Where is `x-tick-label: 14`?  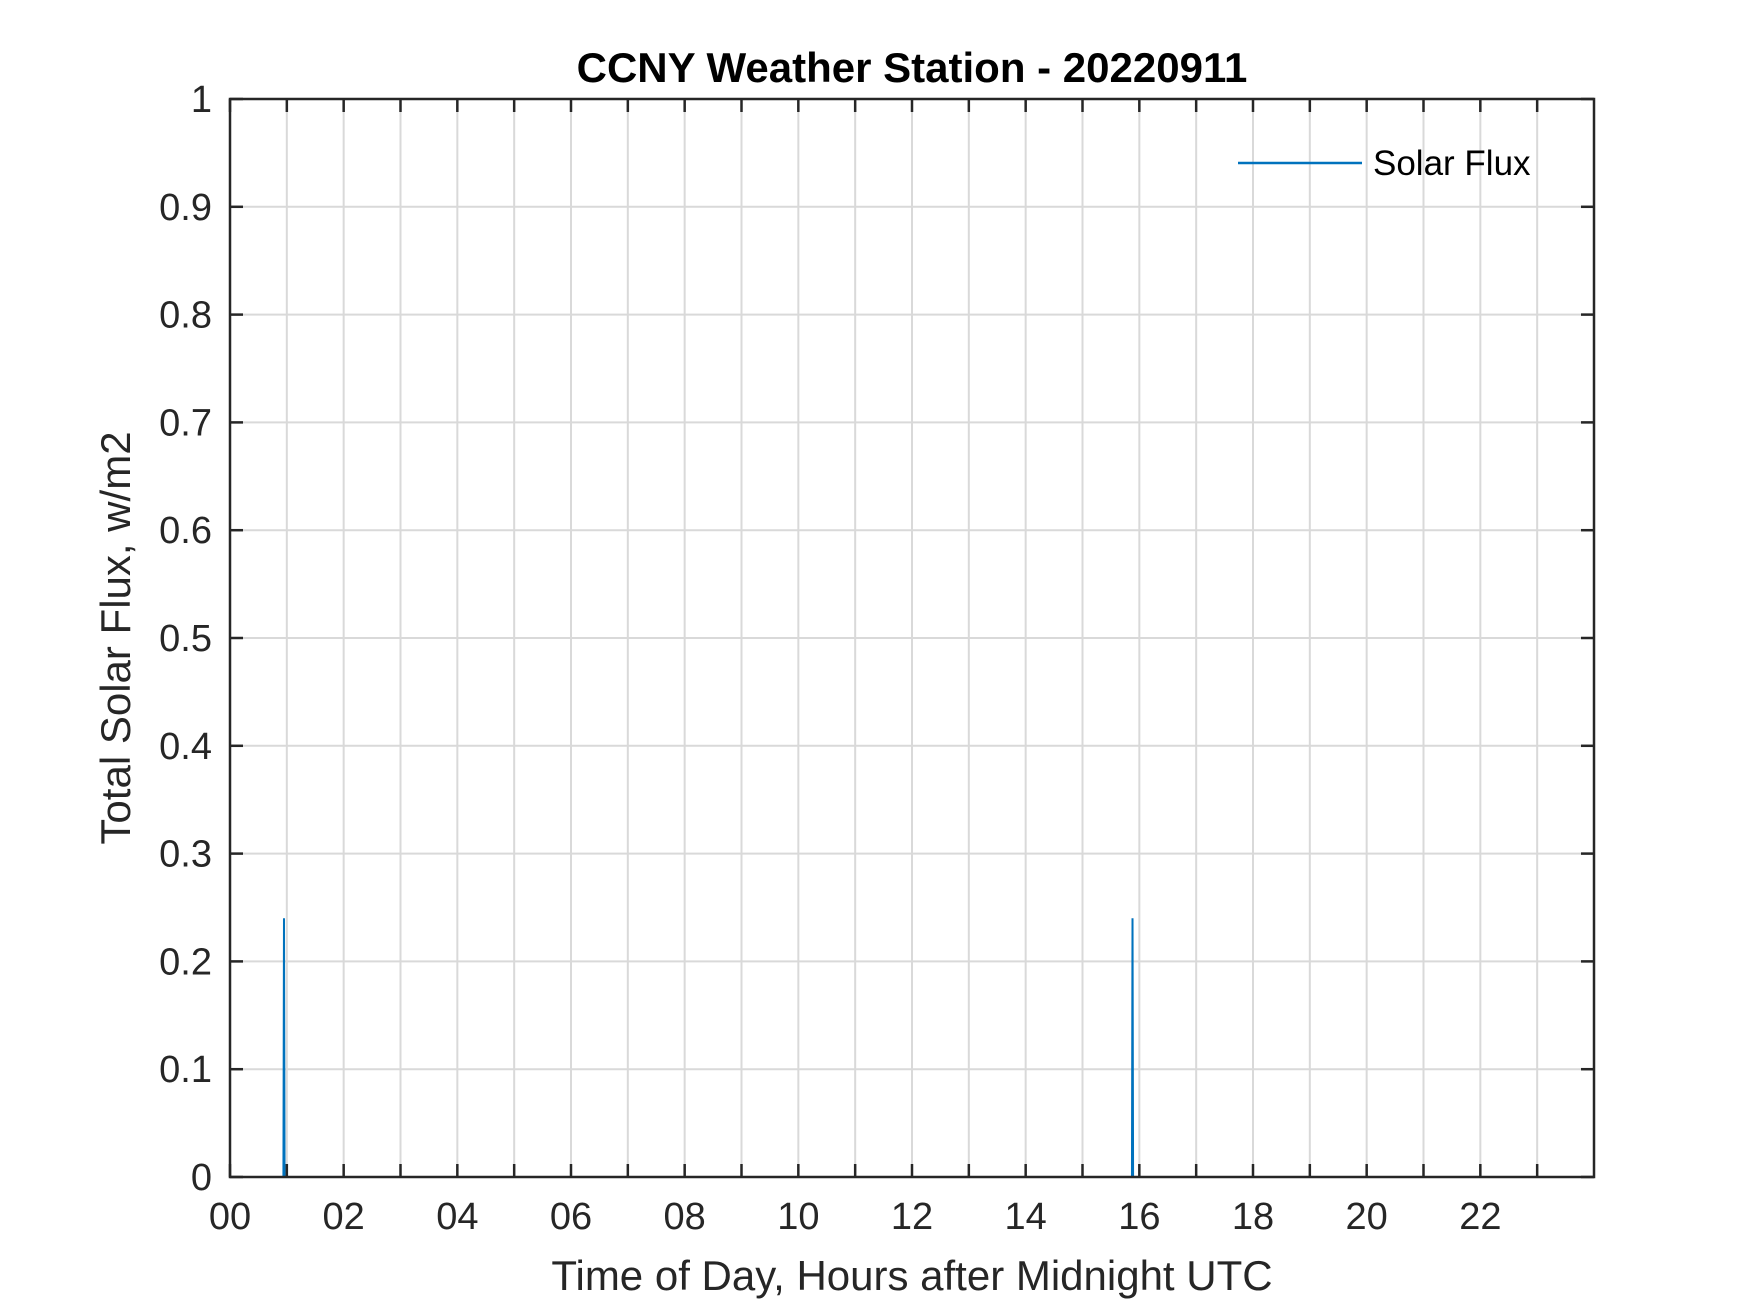 x-tick-label: 14 is located at coordinates (1026, 1217).